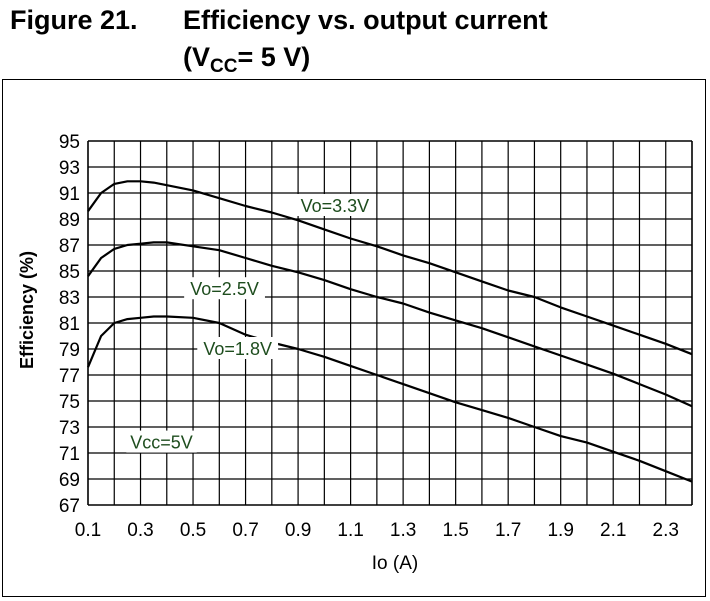  I want to click on y-tick-labels: 95 93 91 89 87 85 83 81 79 77 75 73 71 69 67, so click(69, 324).